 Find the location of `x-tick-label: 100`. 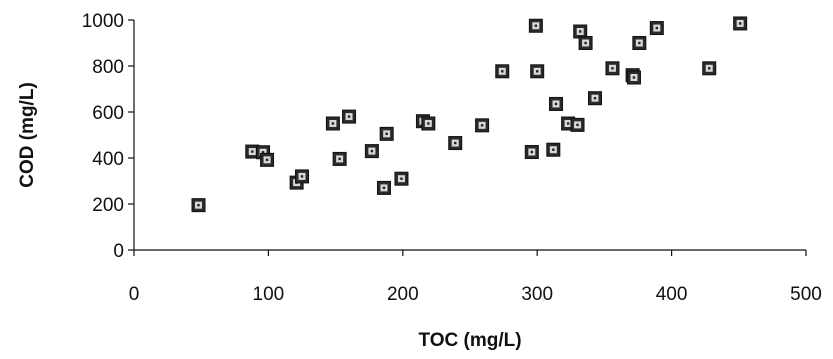

x-tick-label: 100 is located at coordinates (269, 294).